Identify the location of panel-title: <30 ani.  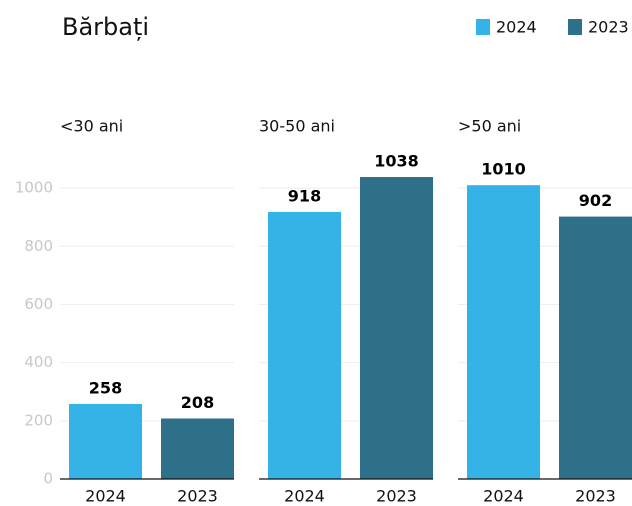
(91, 126).